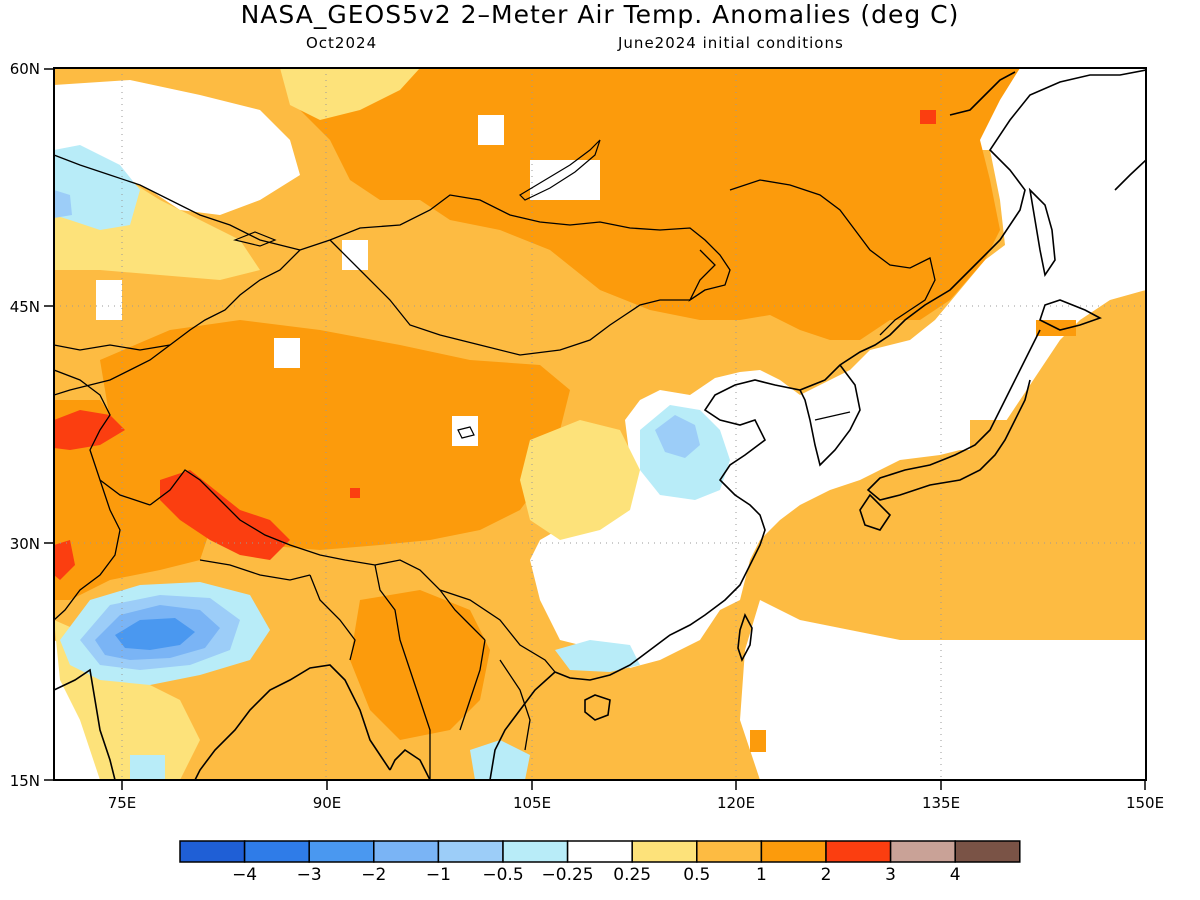  Describe the element at coordinates (982, 93) in the screenshot. I see `coast-okhotsk` at that location.